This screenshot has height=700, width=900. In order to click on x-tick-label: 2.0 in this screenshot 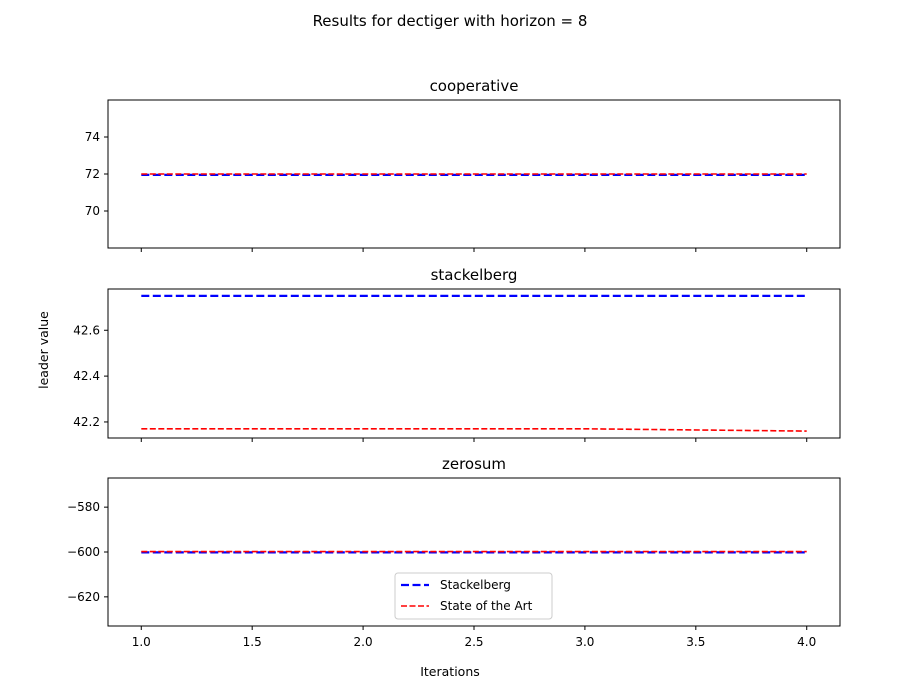, I will do `click(363, 642)`.